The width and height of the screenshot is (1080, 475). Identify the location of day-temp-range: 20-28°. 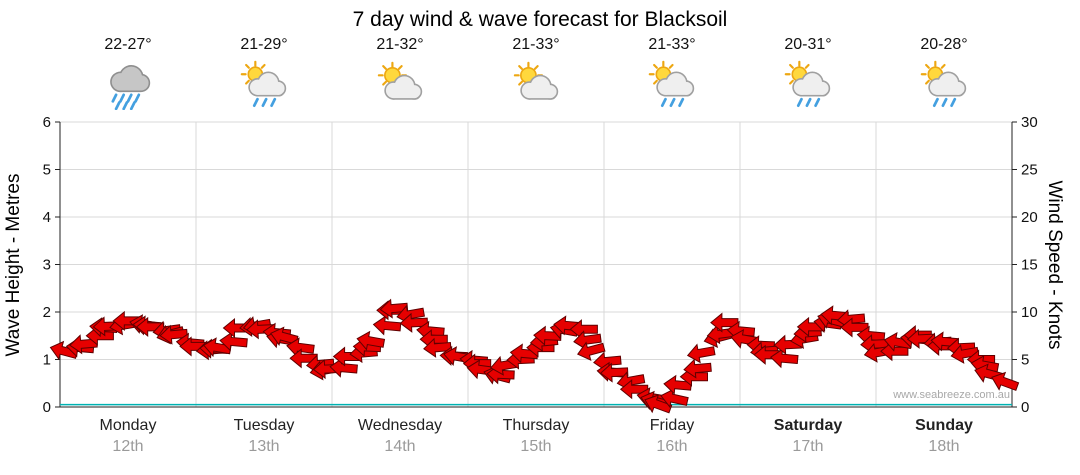
(944, 44).